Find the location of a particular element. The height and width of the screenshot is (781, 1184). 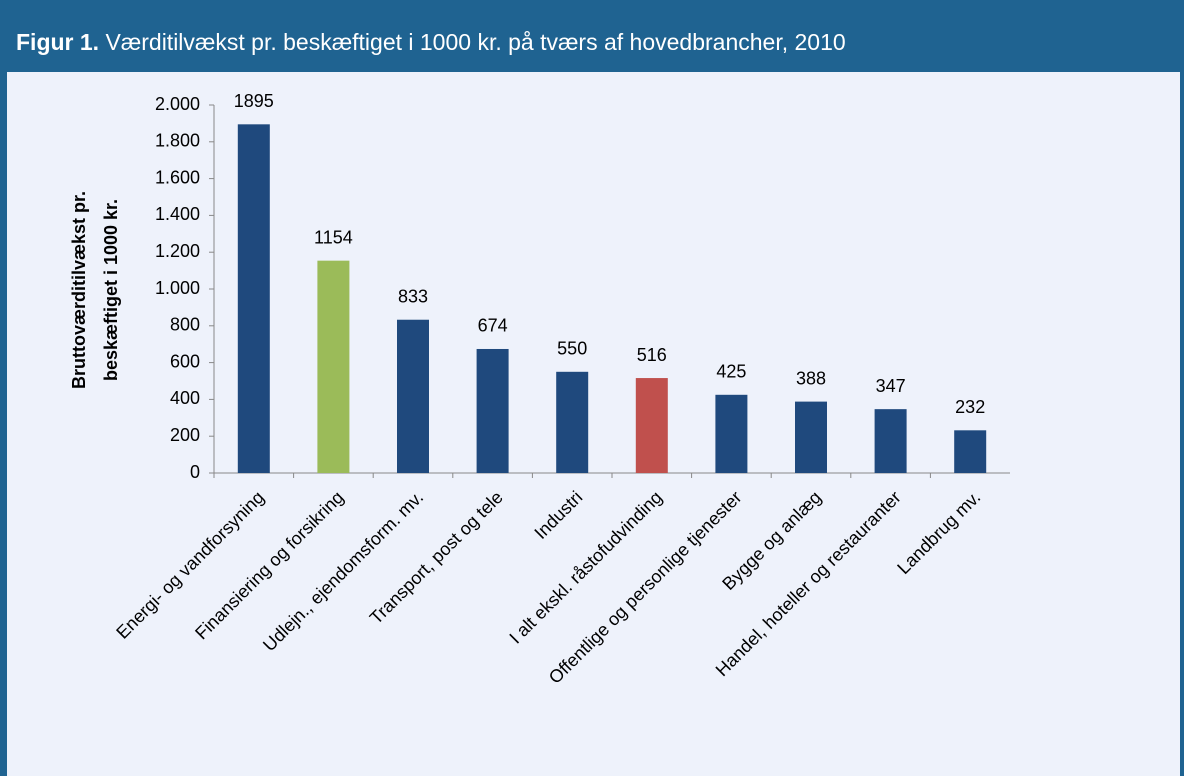

y-tick-label: 1.400 is located at coordinates (177, 214).